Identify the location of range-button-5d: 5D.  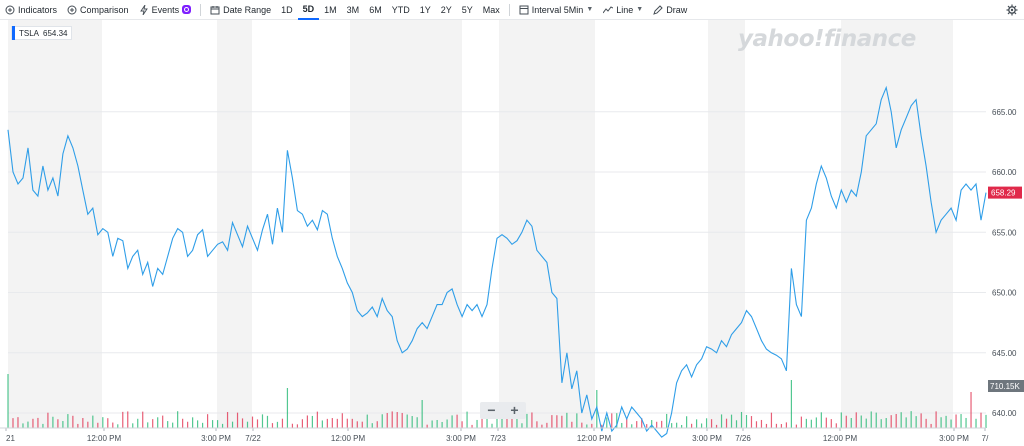
(308, 10).